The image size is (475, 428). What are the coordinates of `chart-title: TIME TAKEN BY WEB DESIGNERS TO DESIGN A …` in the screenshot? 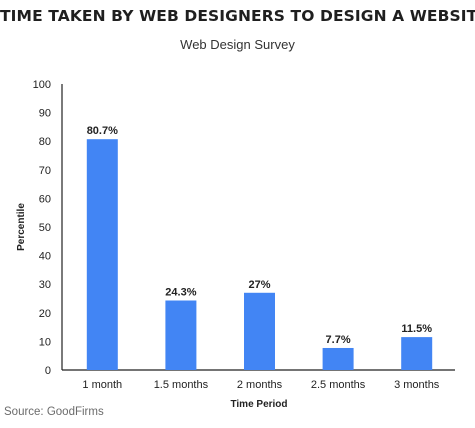 It's located at (237, 16).